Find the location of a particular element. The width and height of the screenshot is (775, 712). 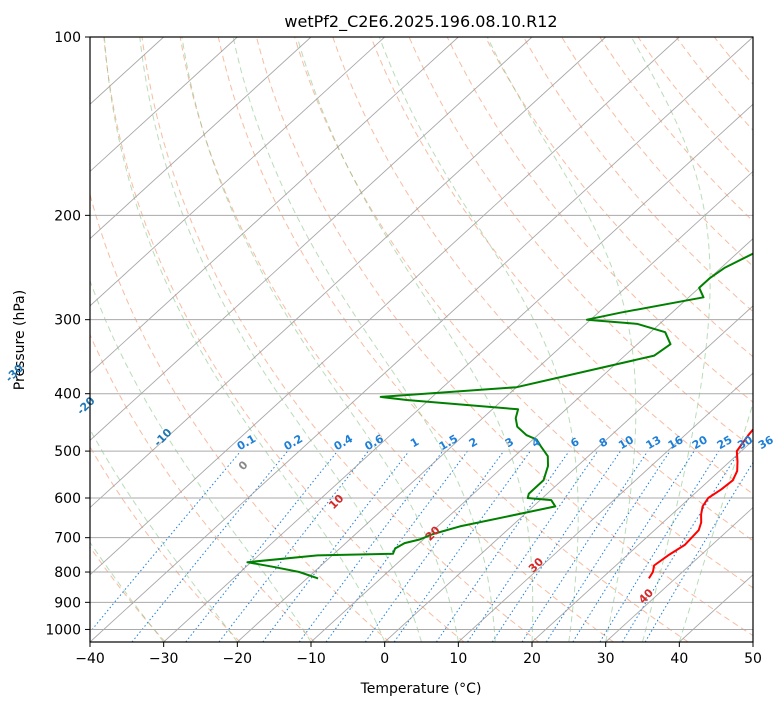

dry-adiabat-label: 40 is located at coordinates (646, 596).